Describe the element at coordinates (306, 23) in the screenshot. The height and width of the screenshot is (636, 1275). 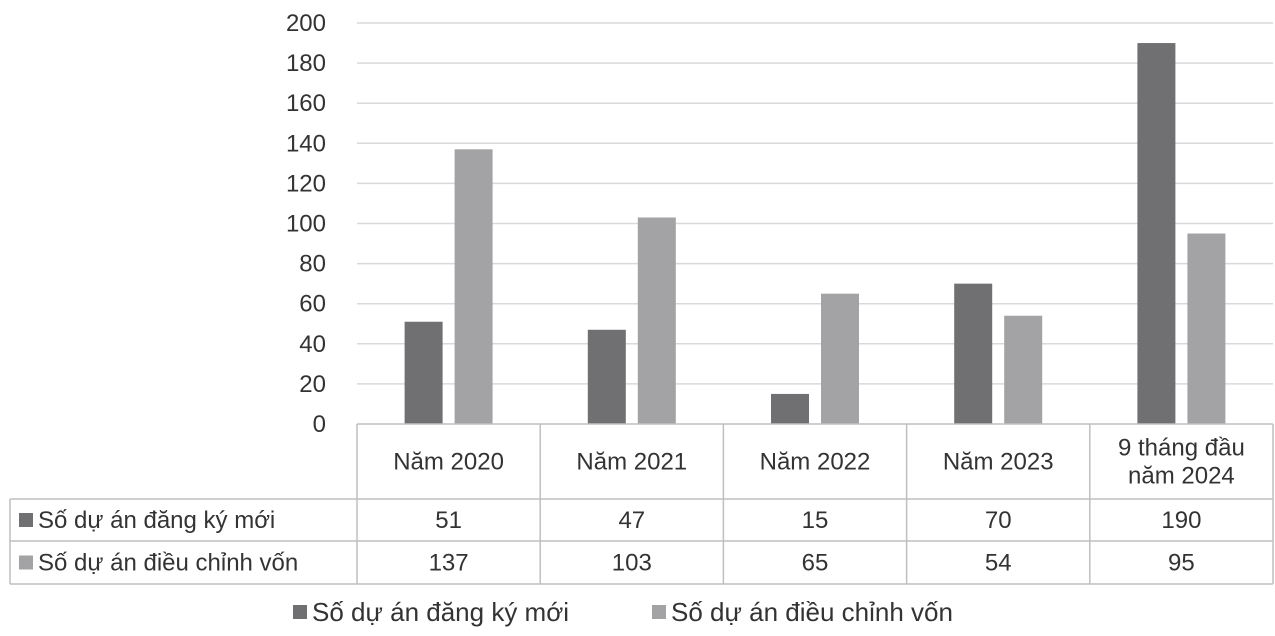
I see `y-tick-label: 200` at that location.